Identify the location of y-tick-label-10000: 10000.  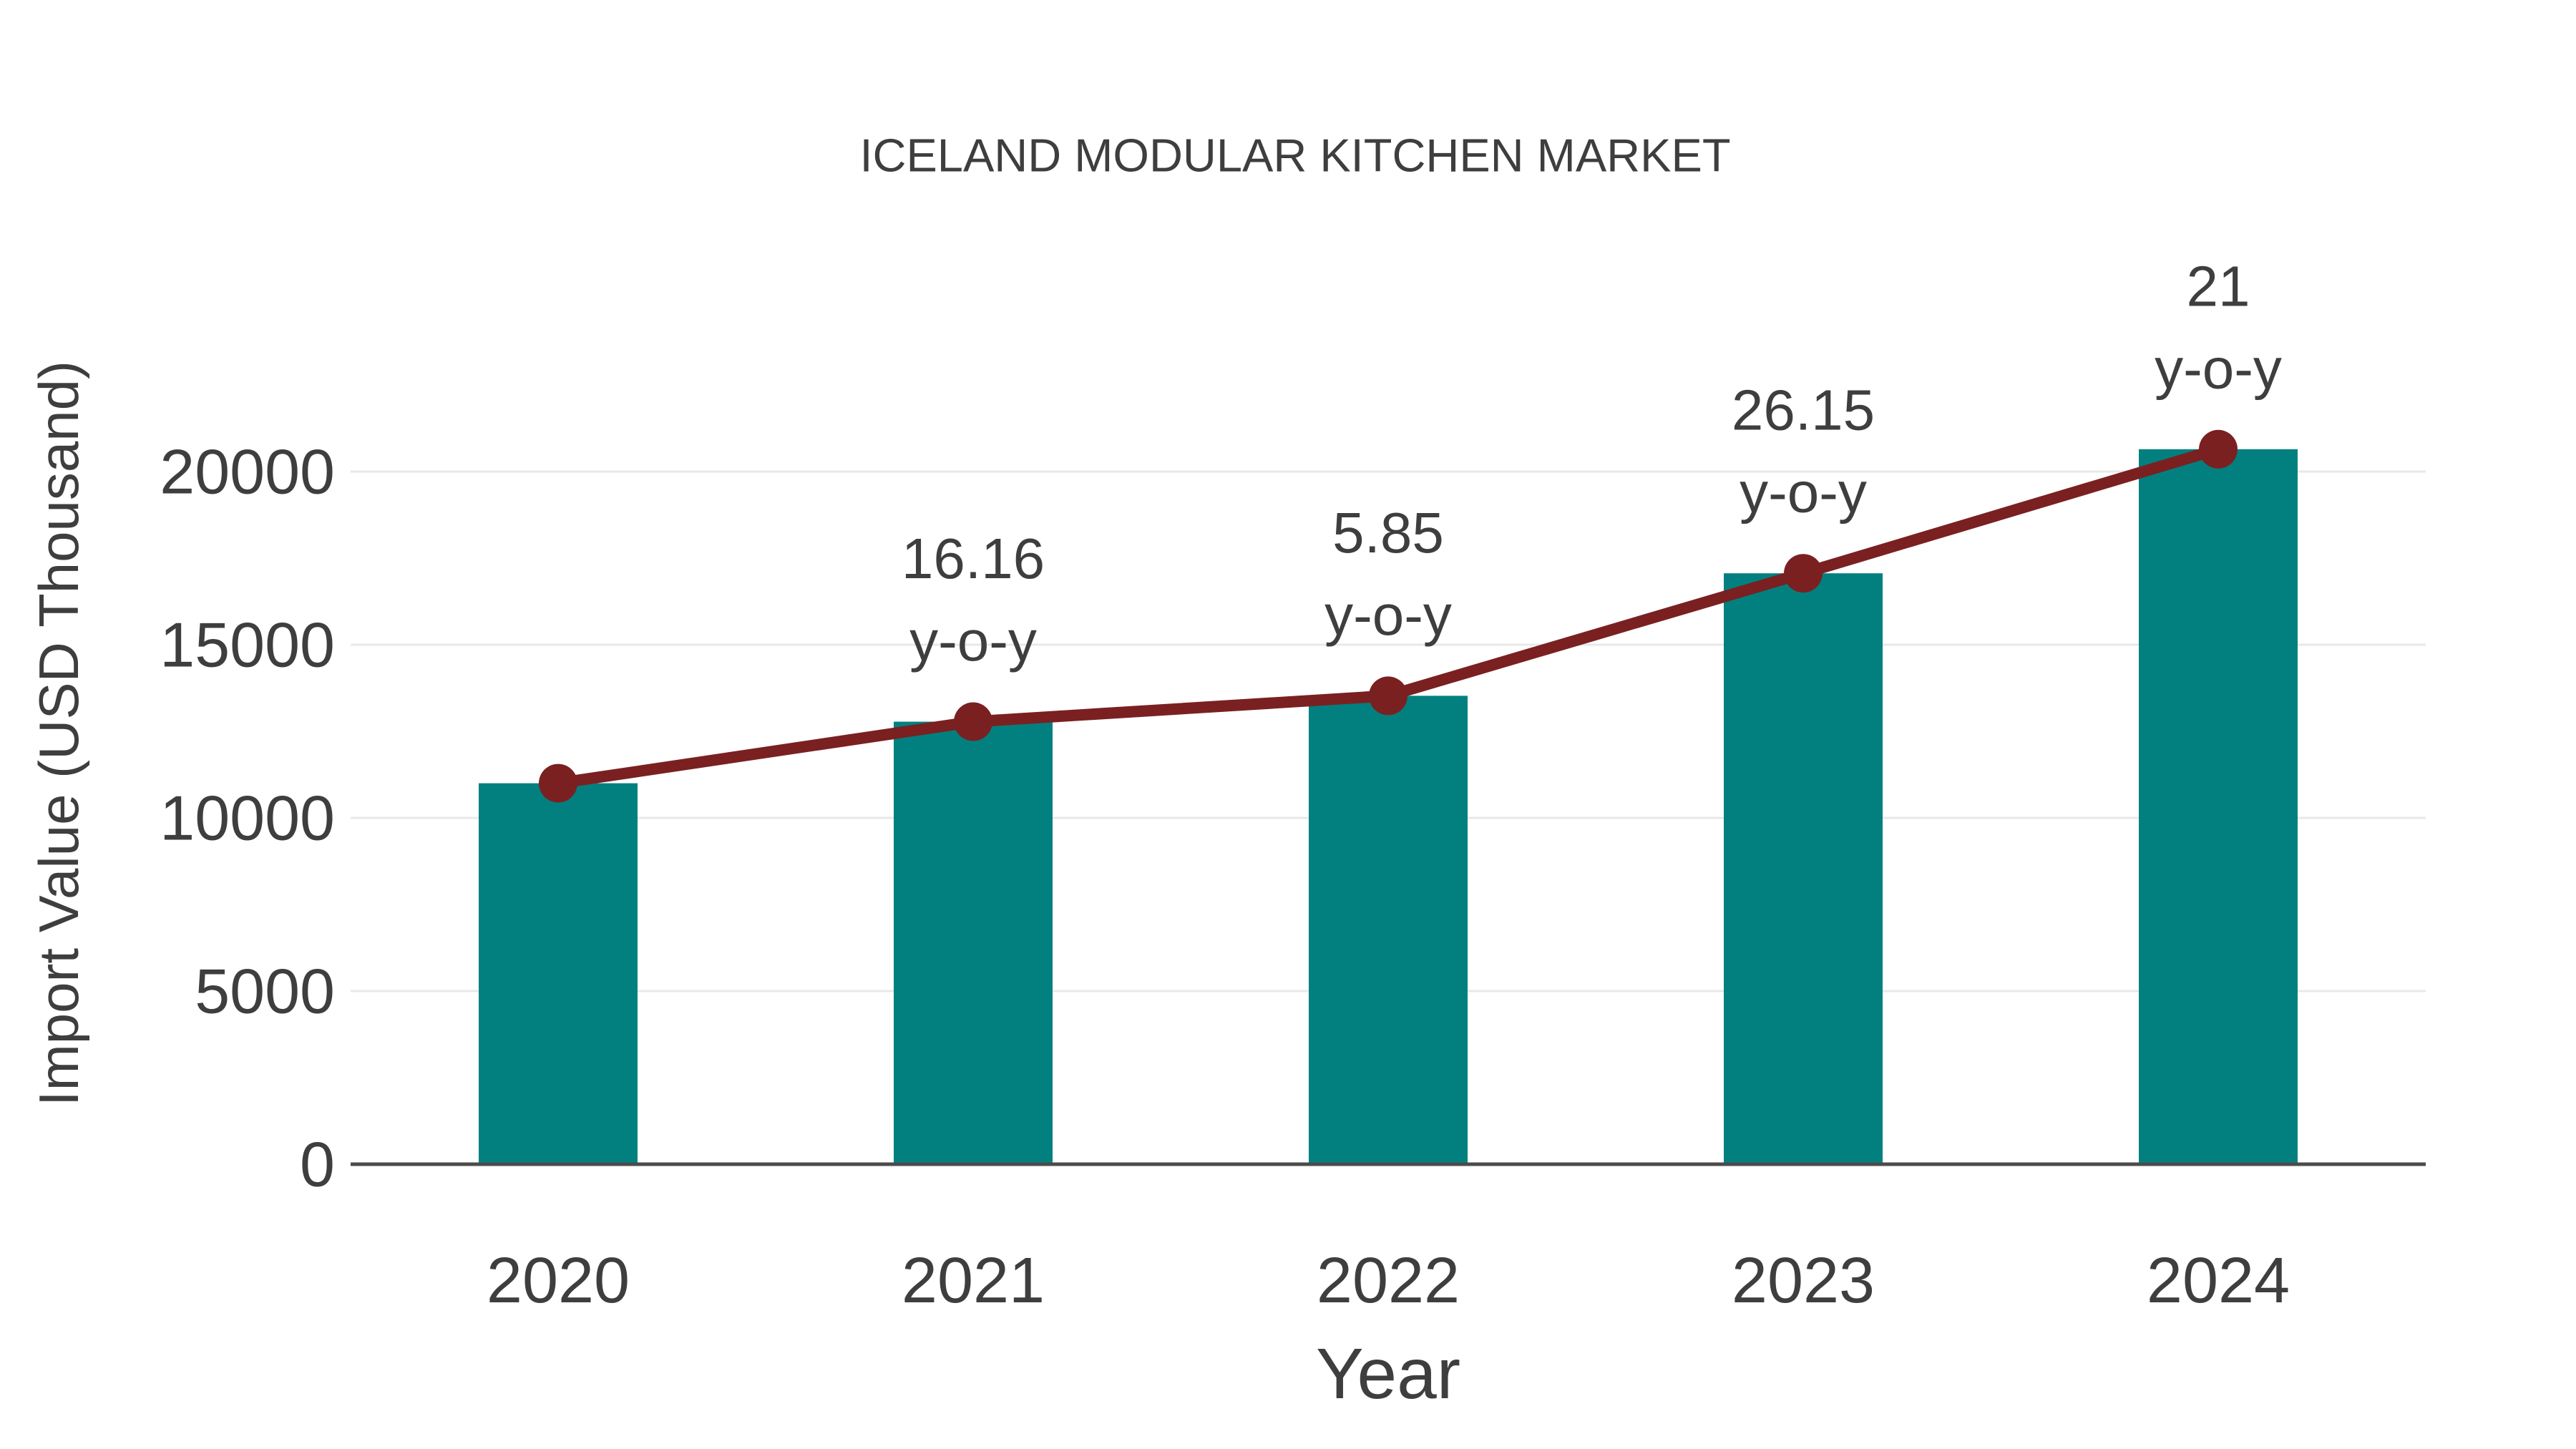
(247, 818).